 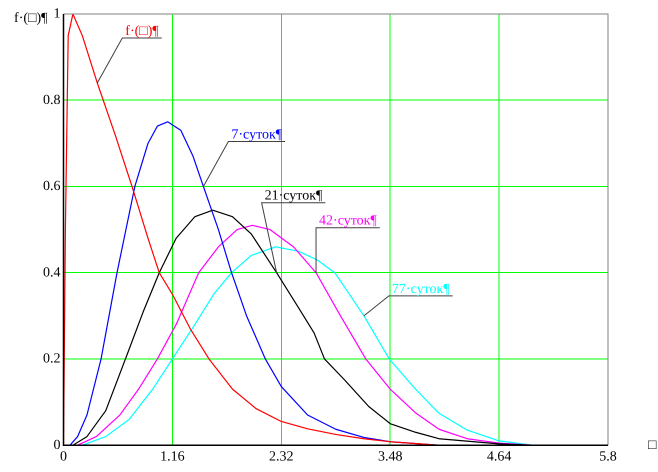 What do you see at coordinates (51, 100) in the screenshot?
I see `y-tick-label: 0.8` at bounding box center [51, 100].